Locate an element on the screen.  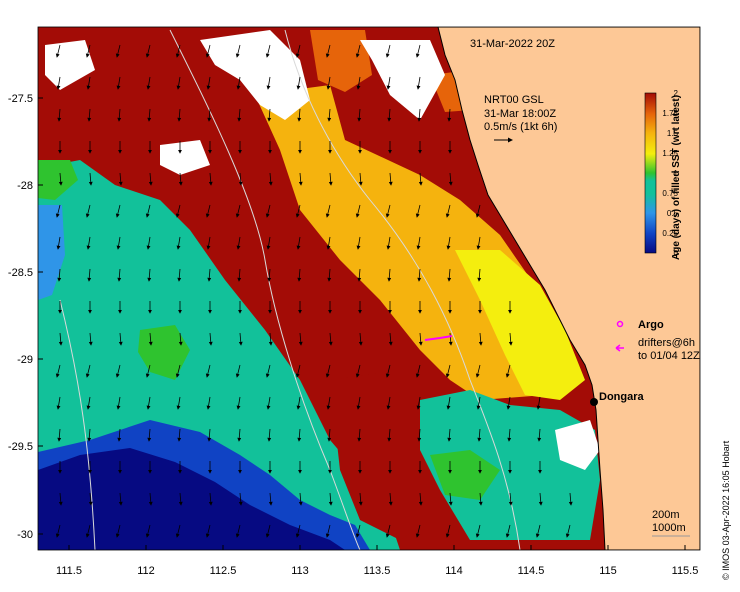
lon-tick-label: 114.5 is located at coordinates (531, 571).